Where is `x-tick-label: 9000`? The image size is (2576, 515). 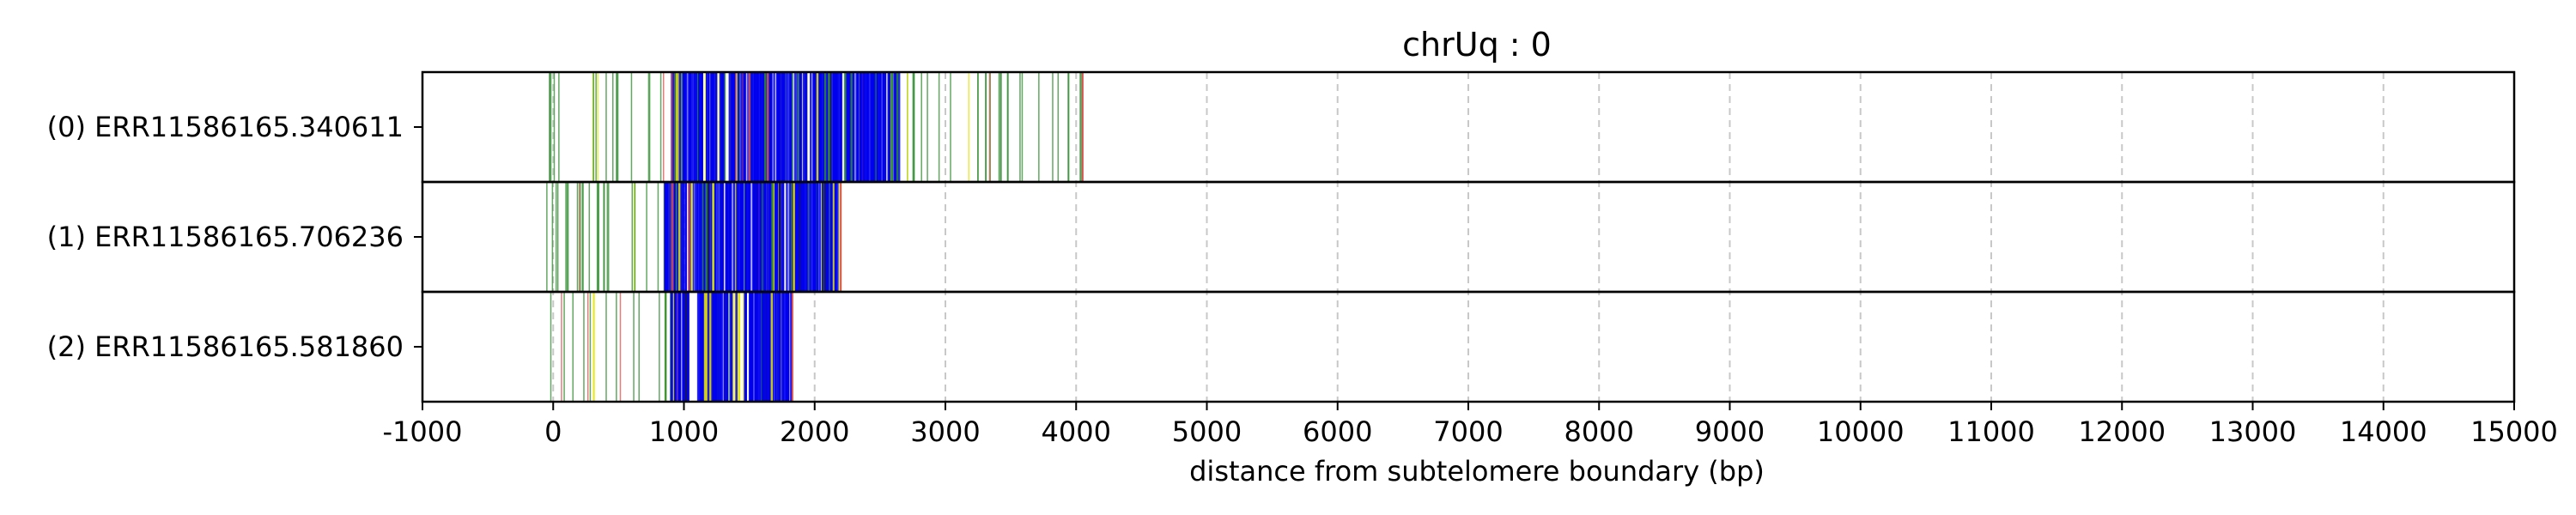 x-tick-label: 9000 is located at coordinates (1730, 431).